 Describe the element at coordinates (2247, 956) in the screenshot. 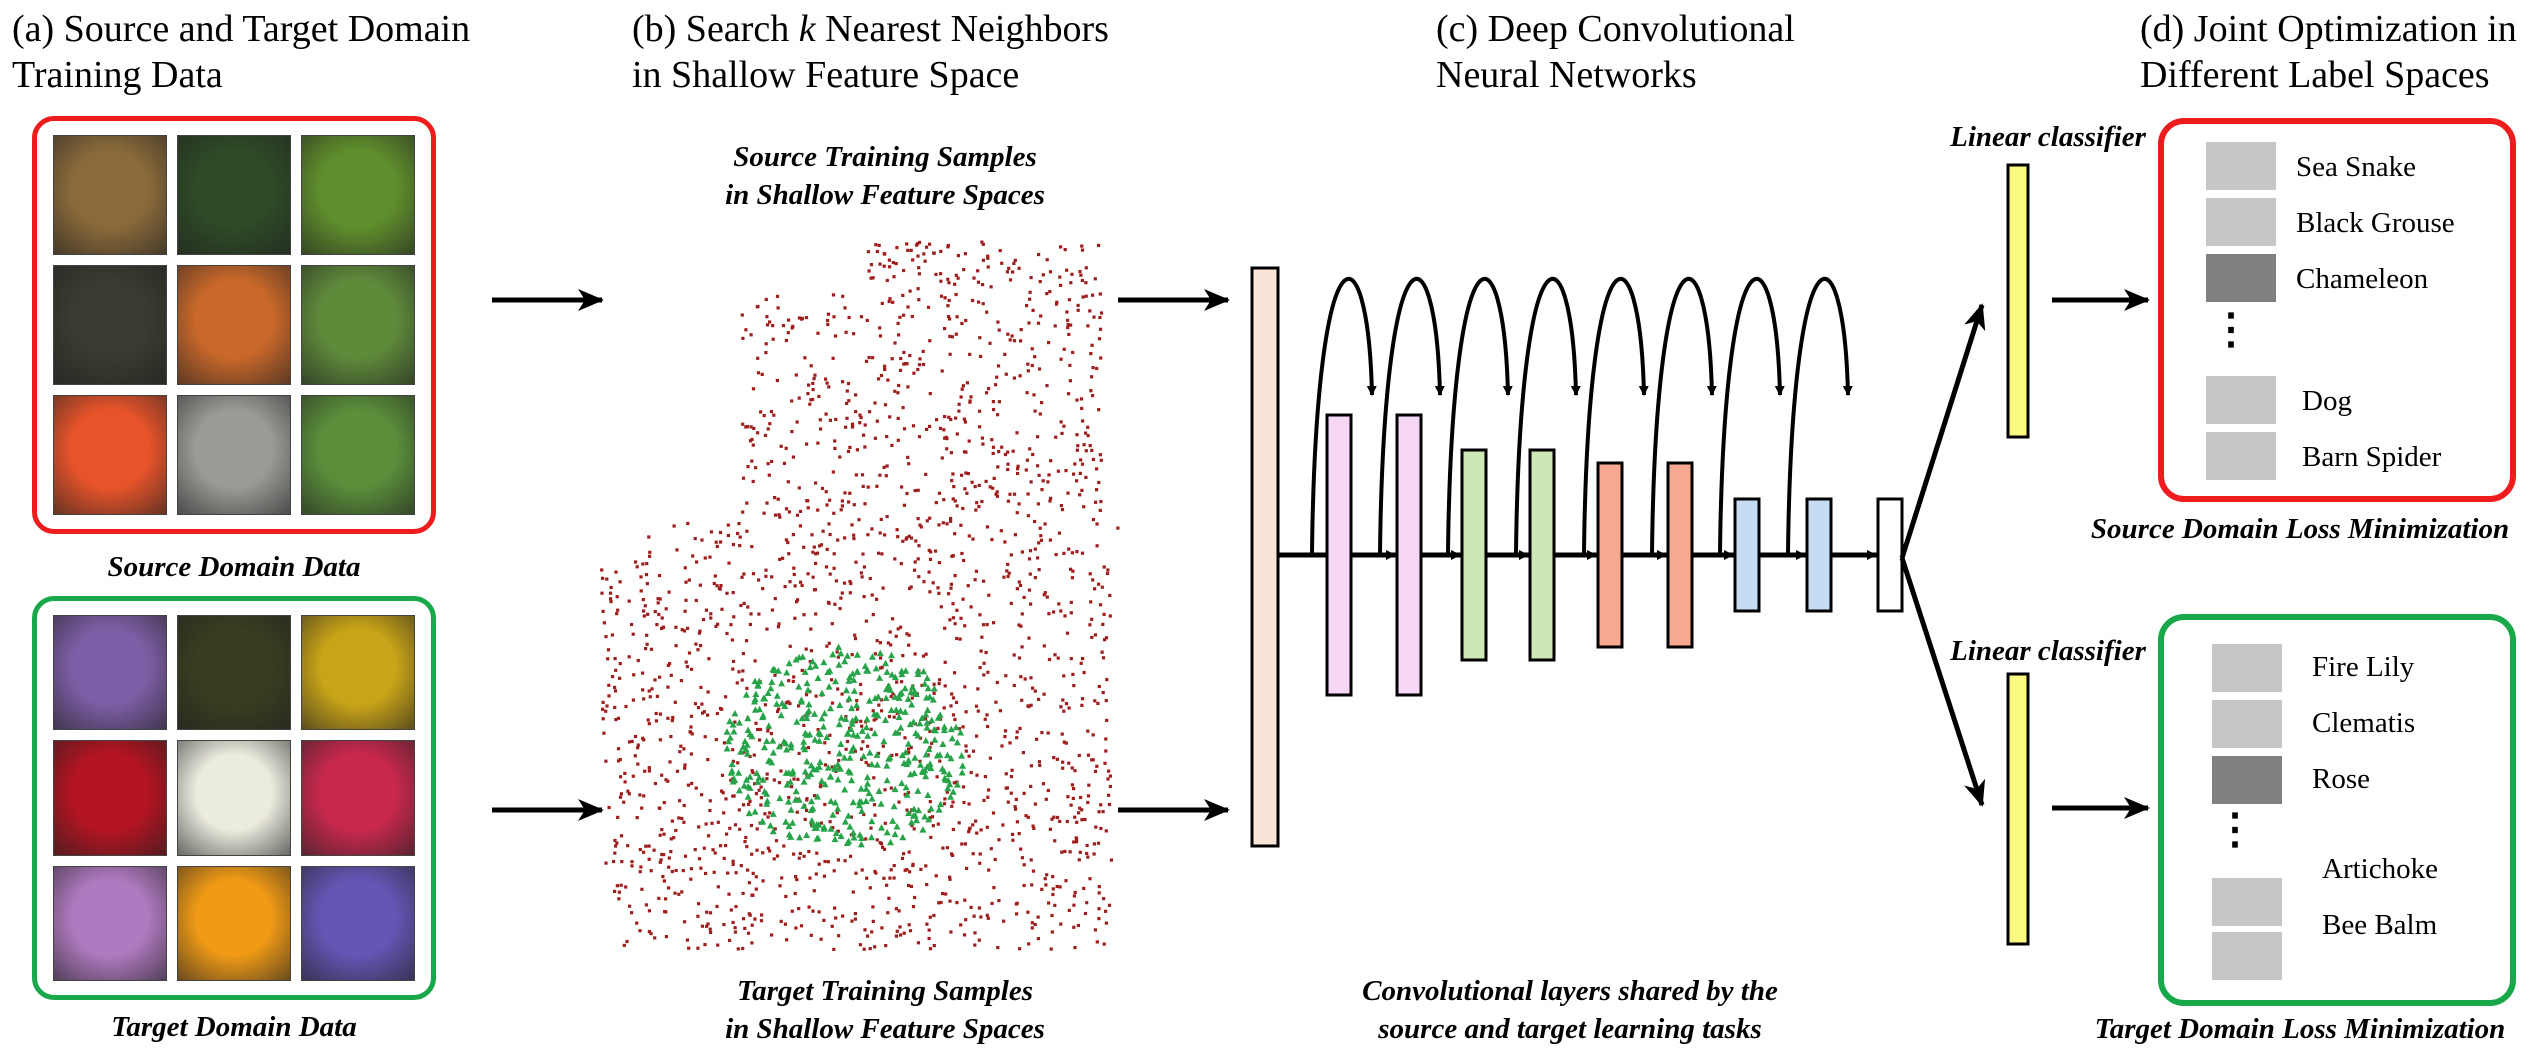

I see `label-swatch` at that location.